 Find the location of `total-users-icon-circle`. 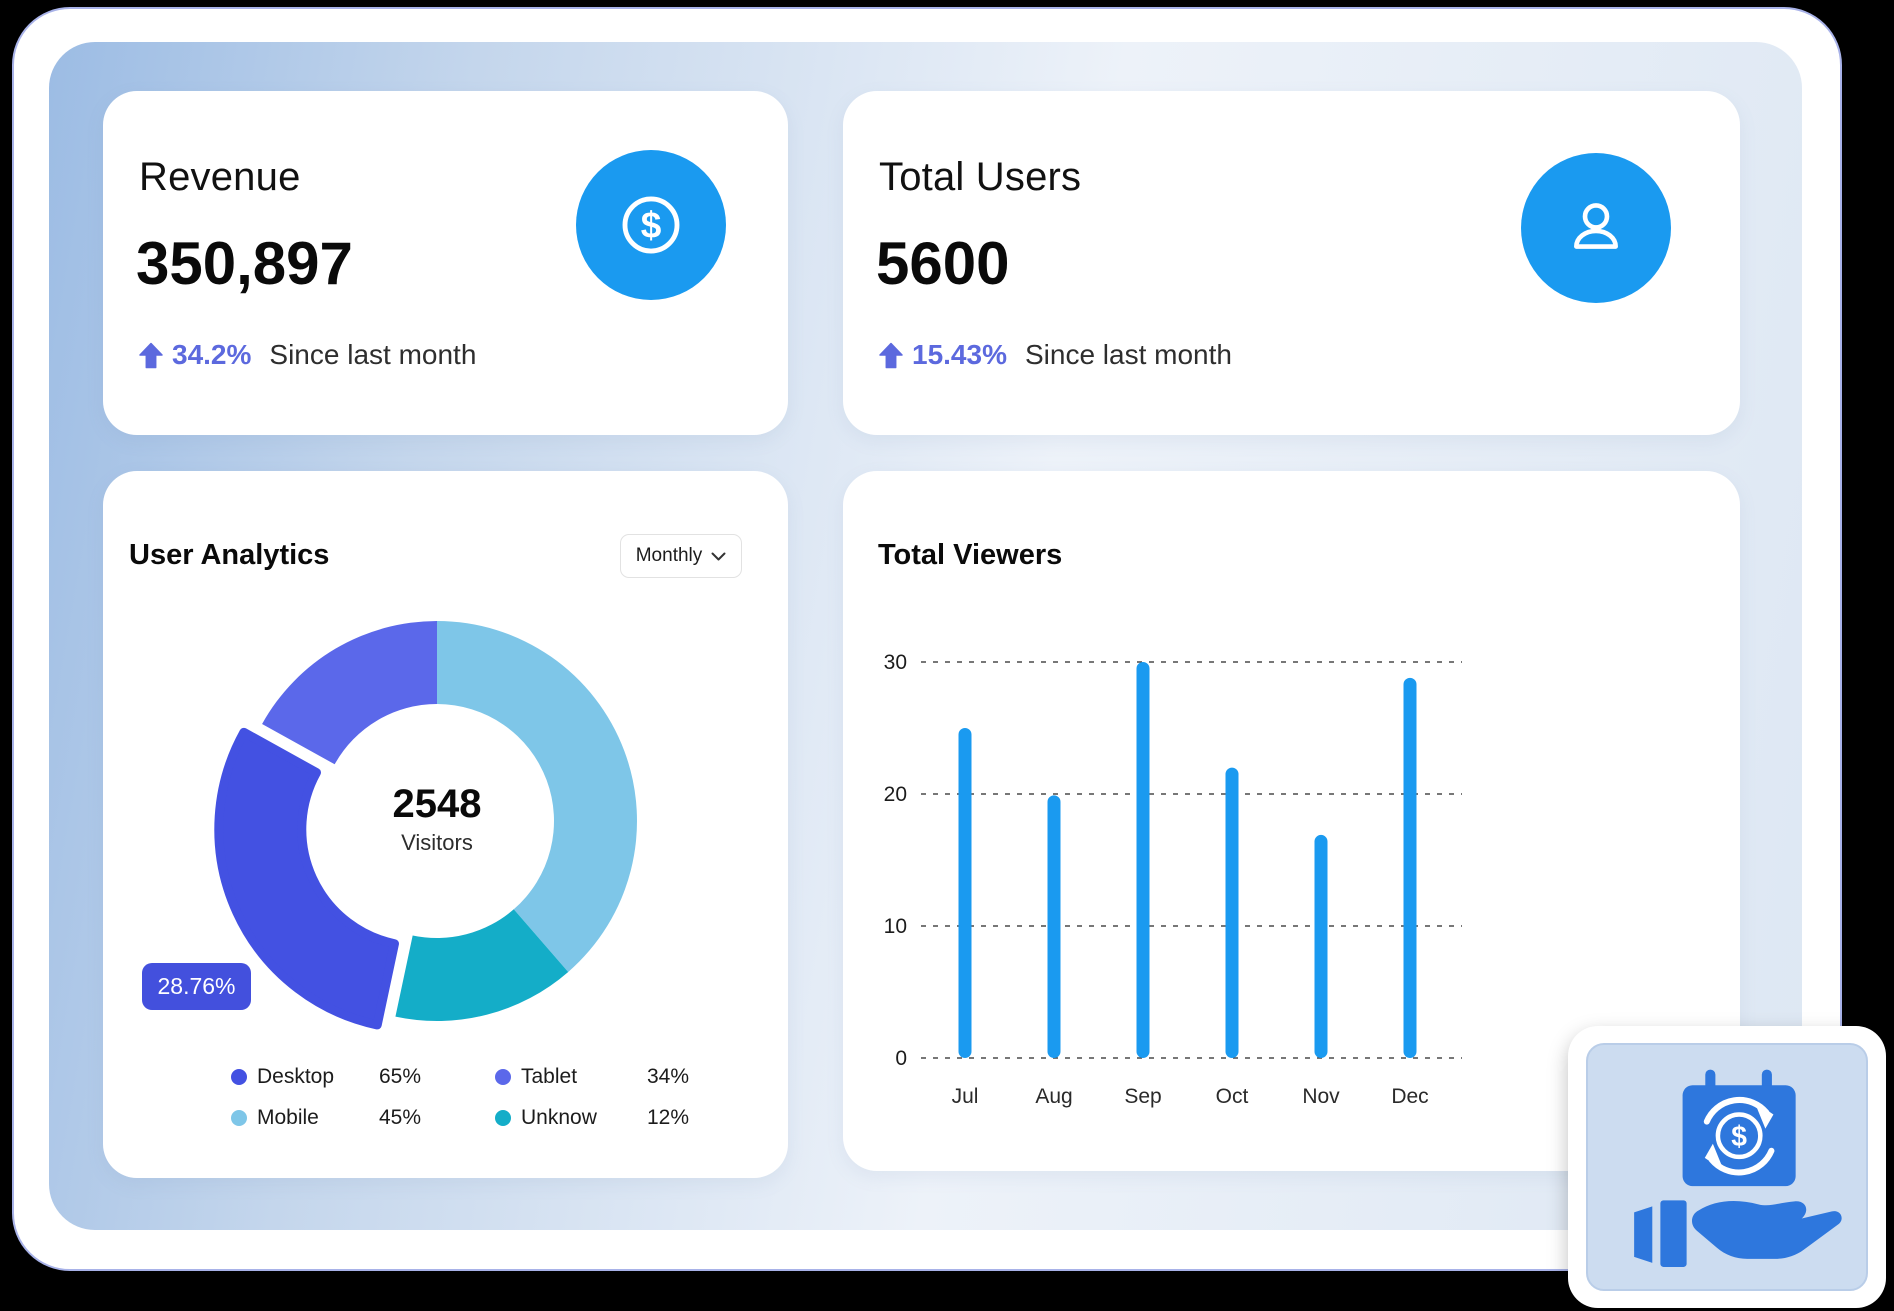

total-users-icon-circle is located at coordinates (1596, 228).